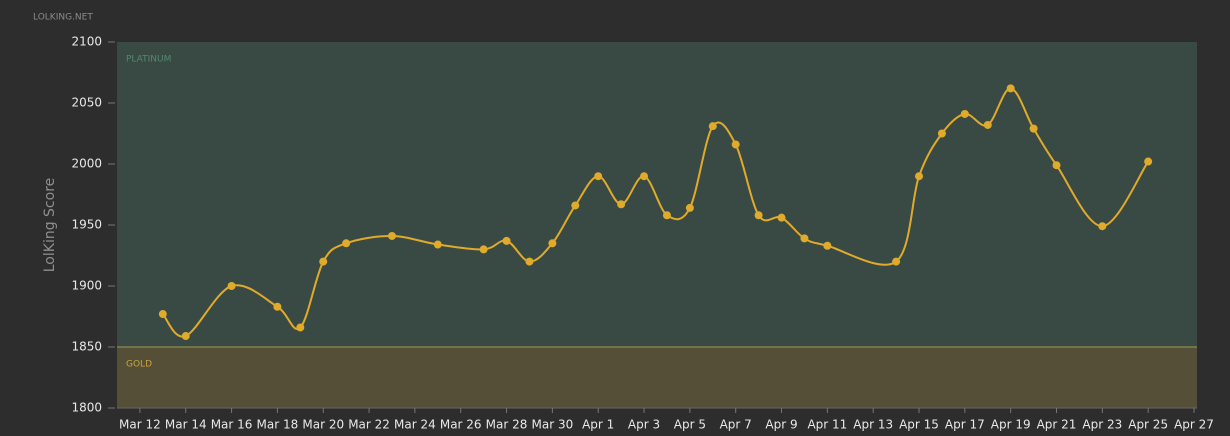 This screenshot has height=436, width=1230. Describe the element at coordinates (86, 164) in the screenshot. I see `y-tick-label: 2000` at that location.